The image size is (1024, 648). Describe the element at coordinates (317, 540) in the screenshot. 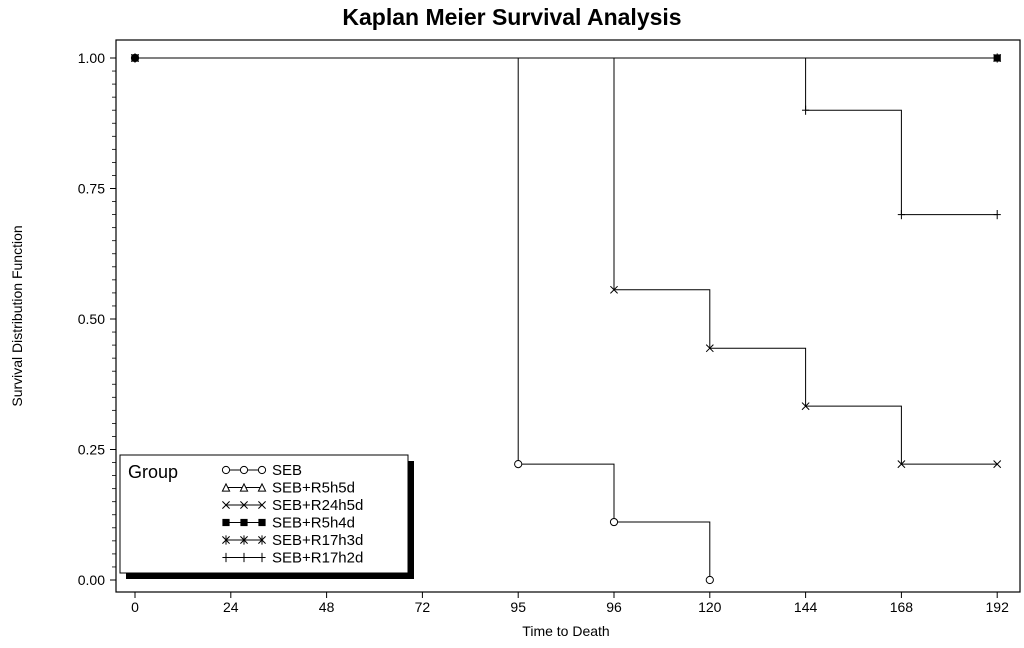

I see `legend-label: SEB+R17h3d` at that location.